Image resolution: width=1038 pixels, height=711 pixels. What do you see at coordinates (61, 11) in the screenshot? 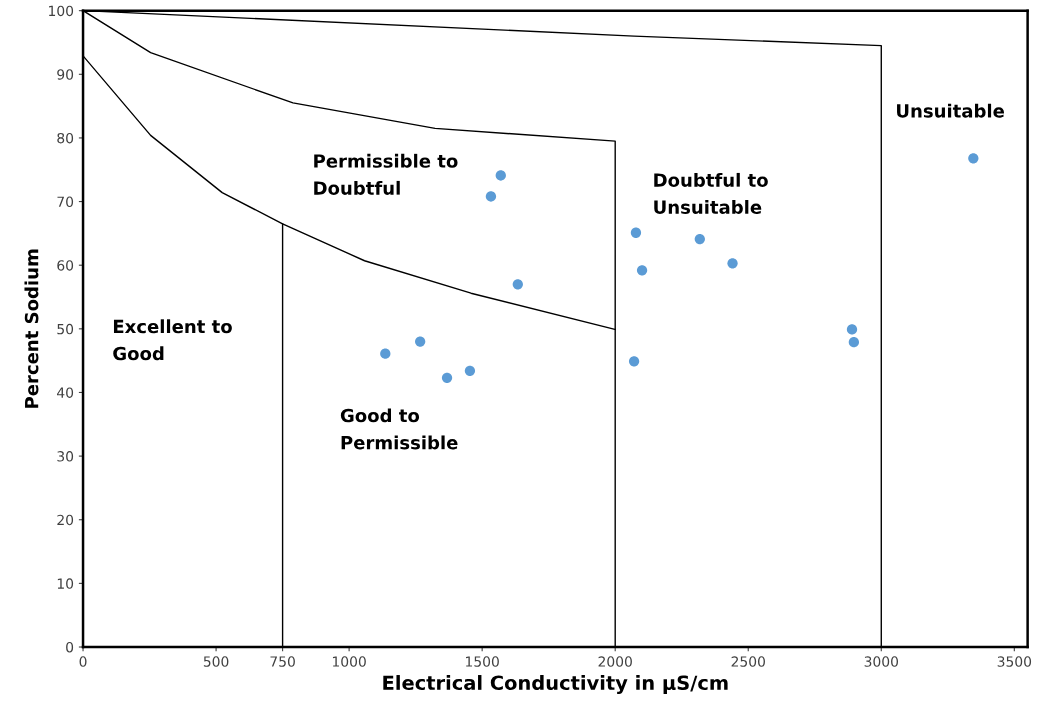
I see `y-tick-label: 100` at bounding box center [61, 11].